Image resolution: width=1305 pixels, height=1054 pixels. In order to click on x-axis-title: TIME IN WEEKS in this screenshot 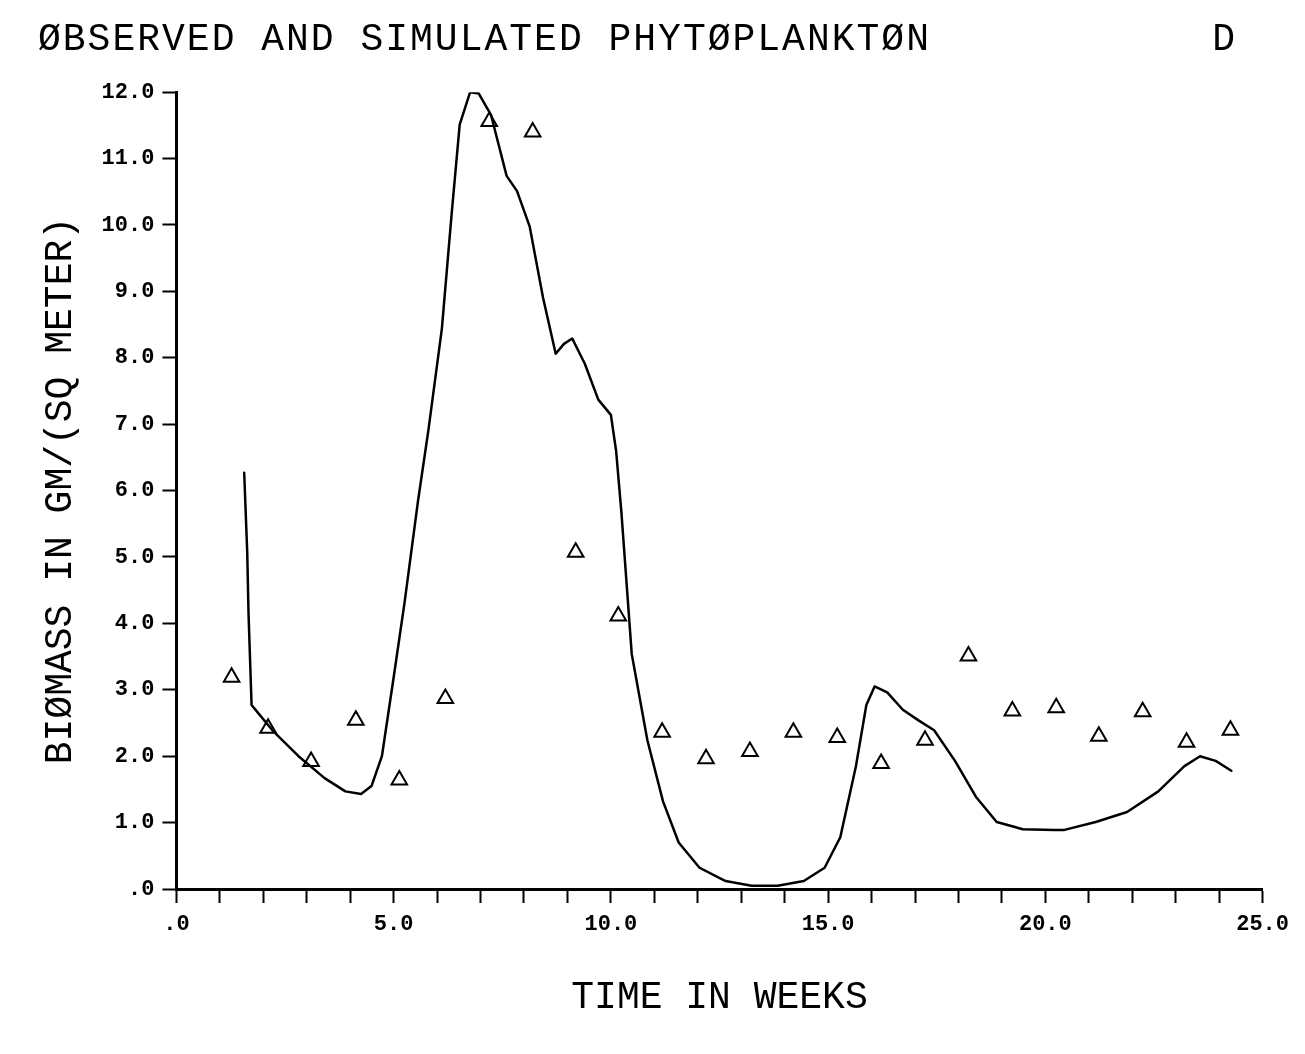, I will do `click(719, 998)`.